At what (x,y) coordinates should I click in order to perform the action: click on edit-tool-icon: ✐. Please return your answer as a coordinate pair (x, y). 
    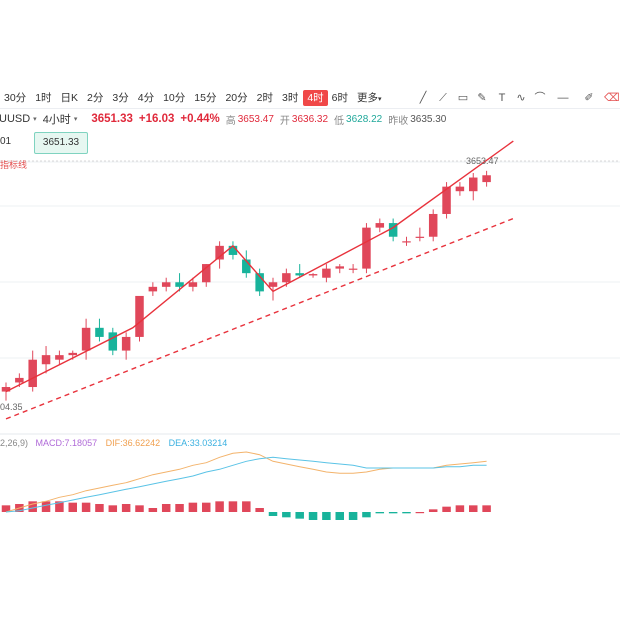
    Looking at the image, I should click on (589, 98).